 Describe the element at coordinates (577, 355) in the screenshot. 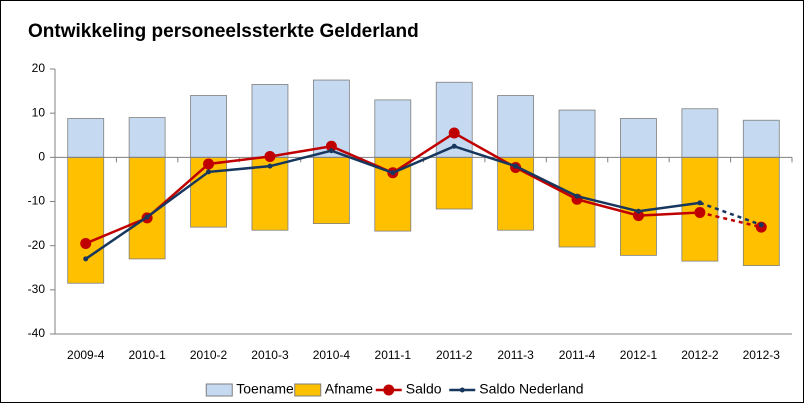

I see `x-tick-label: 2011-4` at that location.